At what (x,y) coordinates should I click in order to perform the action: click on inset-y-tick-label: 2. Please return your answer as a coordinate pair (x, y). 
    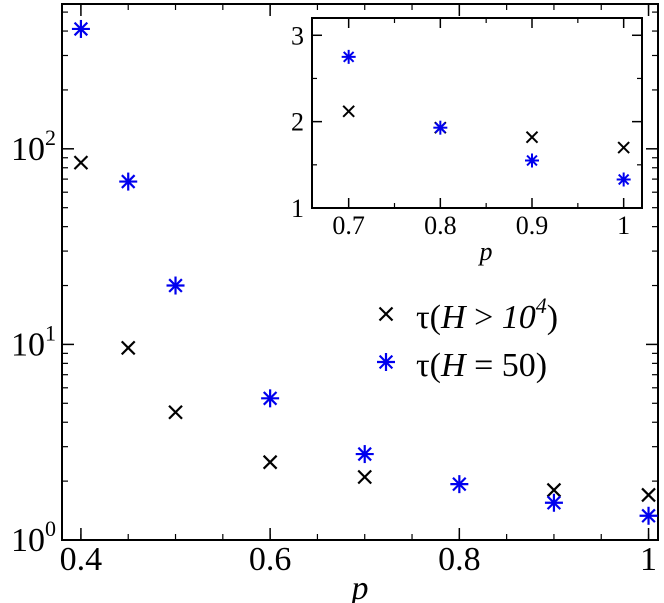
    Looking at the image, I should click on (297, 122).